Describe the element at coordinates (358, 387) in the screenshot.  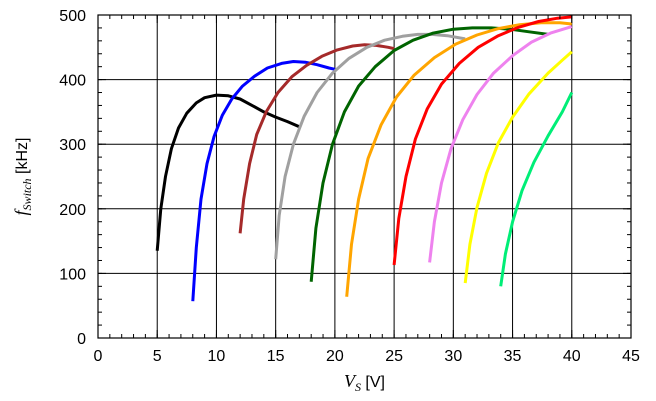
I see `x-axis-label-sub: S` at that location.